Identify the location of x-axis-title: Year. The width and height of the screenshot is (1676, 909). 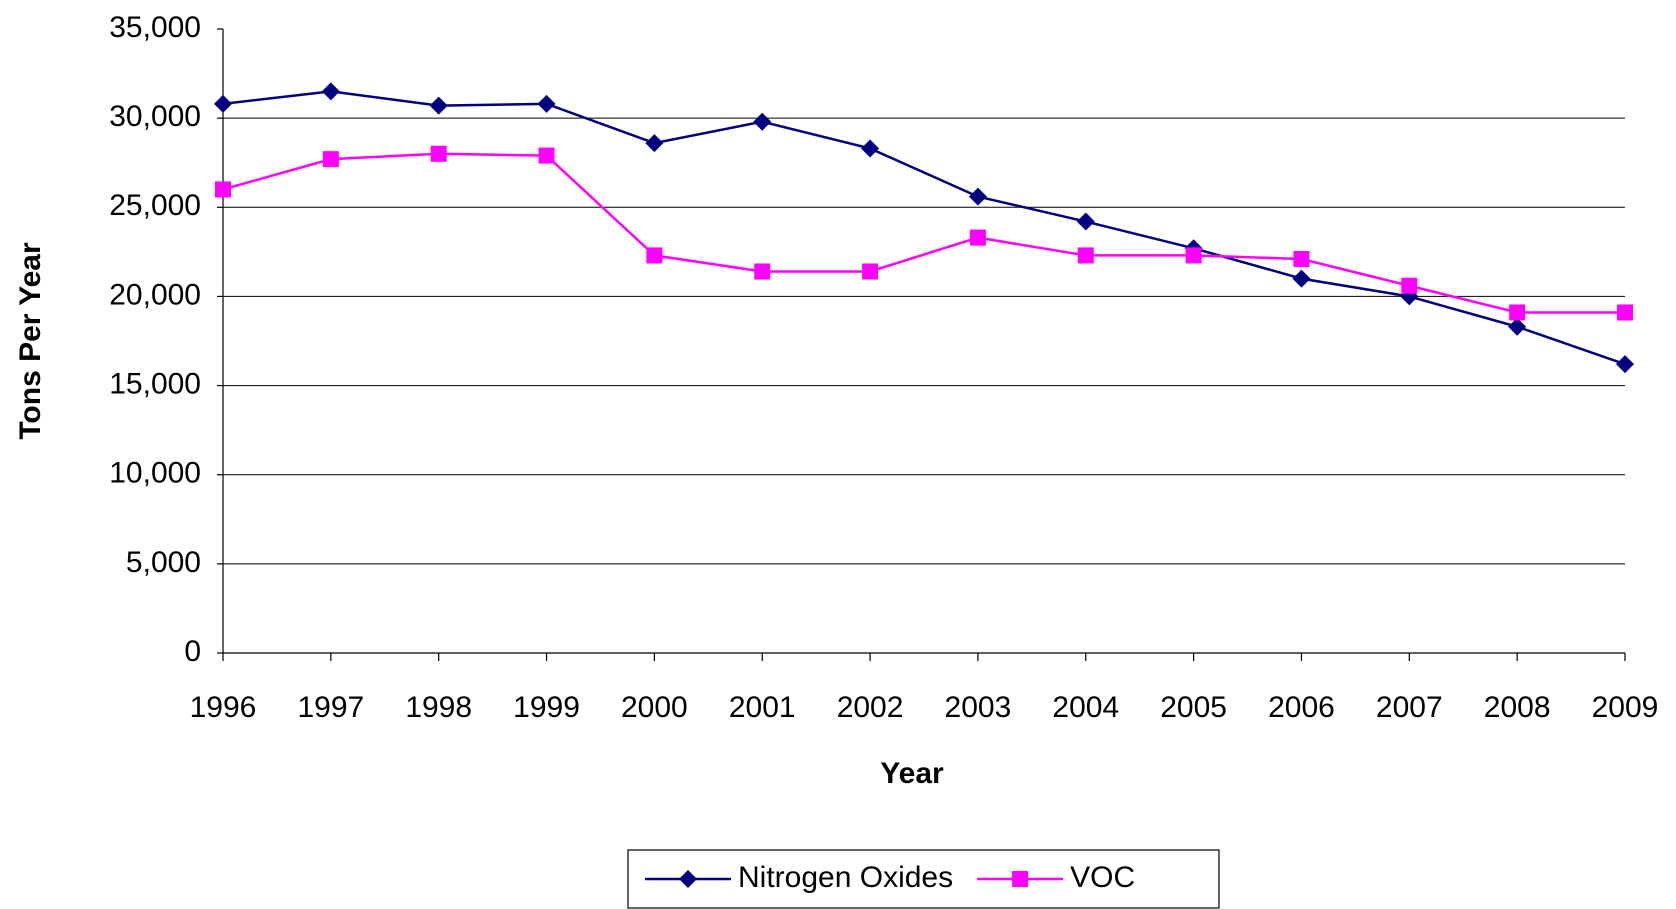
(912, 773).